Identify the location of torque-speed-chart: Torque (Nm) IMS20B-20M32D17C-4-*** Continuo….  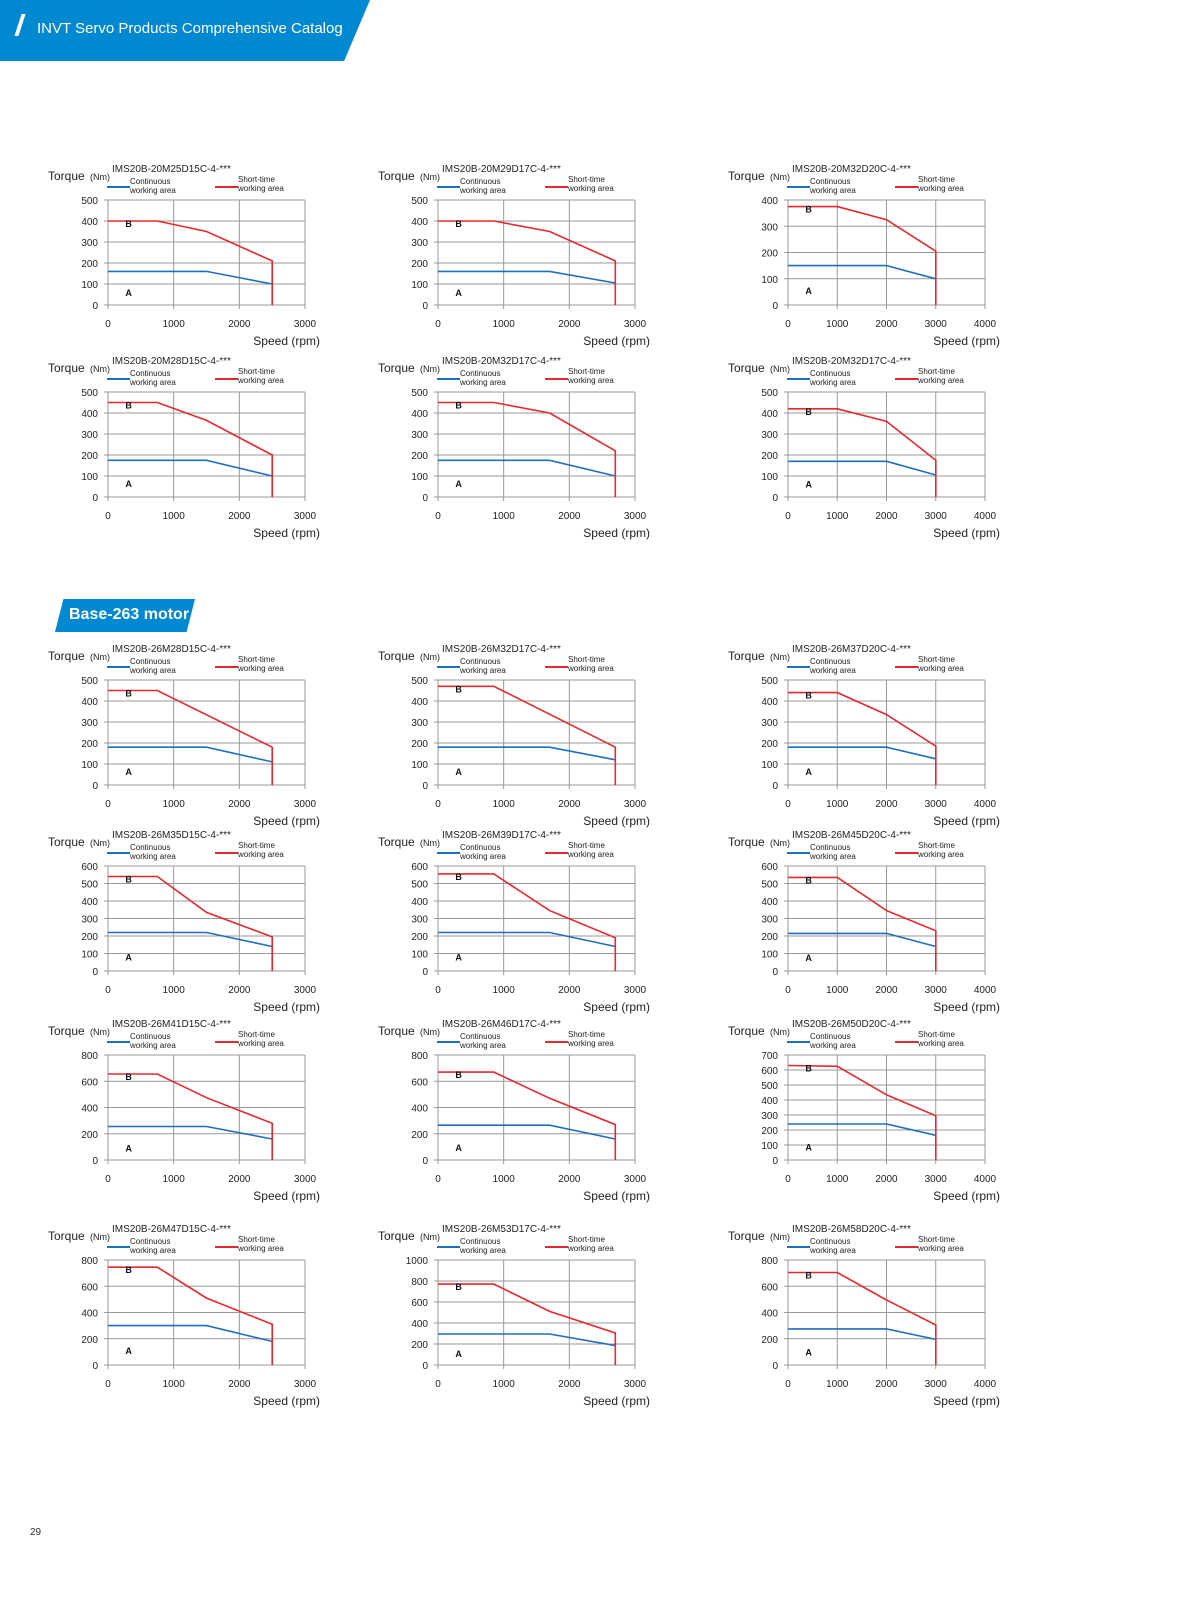
(875, 449).